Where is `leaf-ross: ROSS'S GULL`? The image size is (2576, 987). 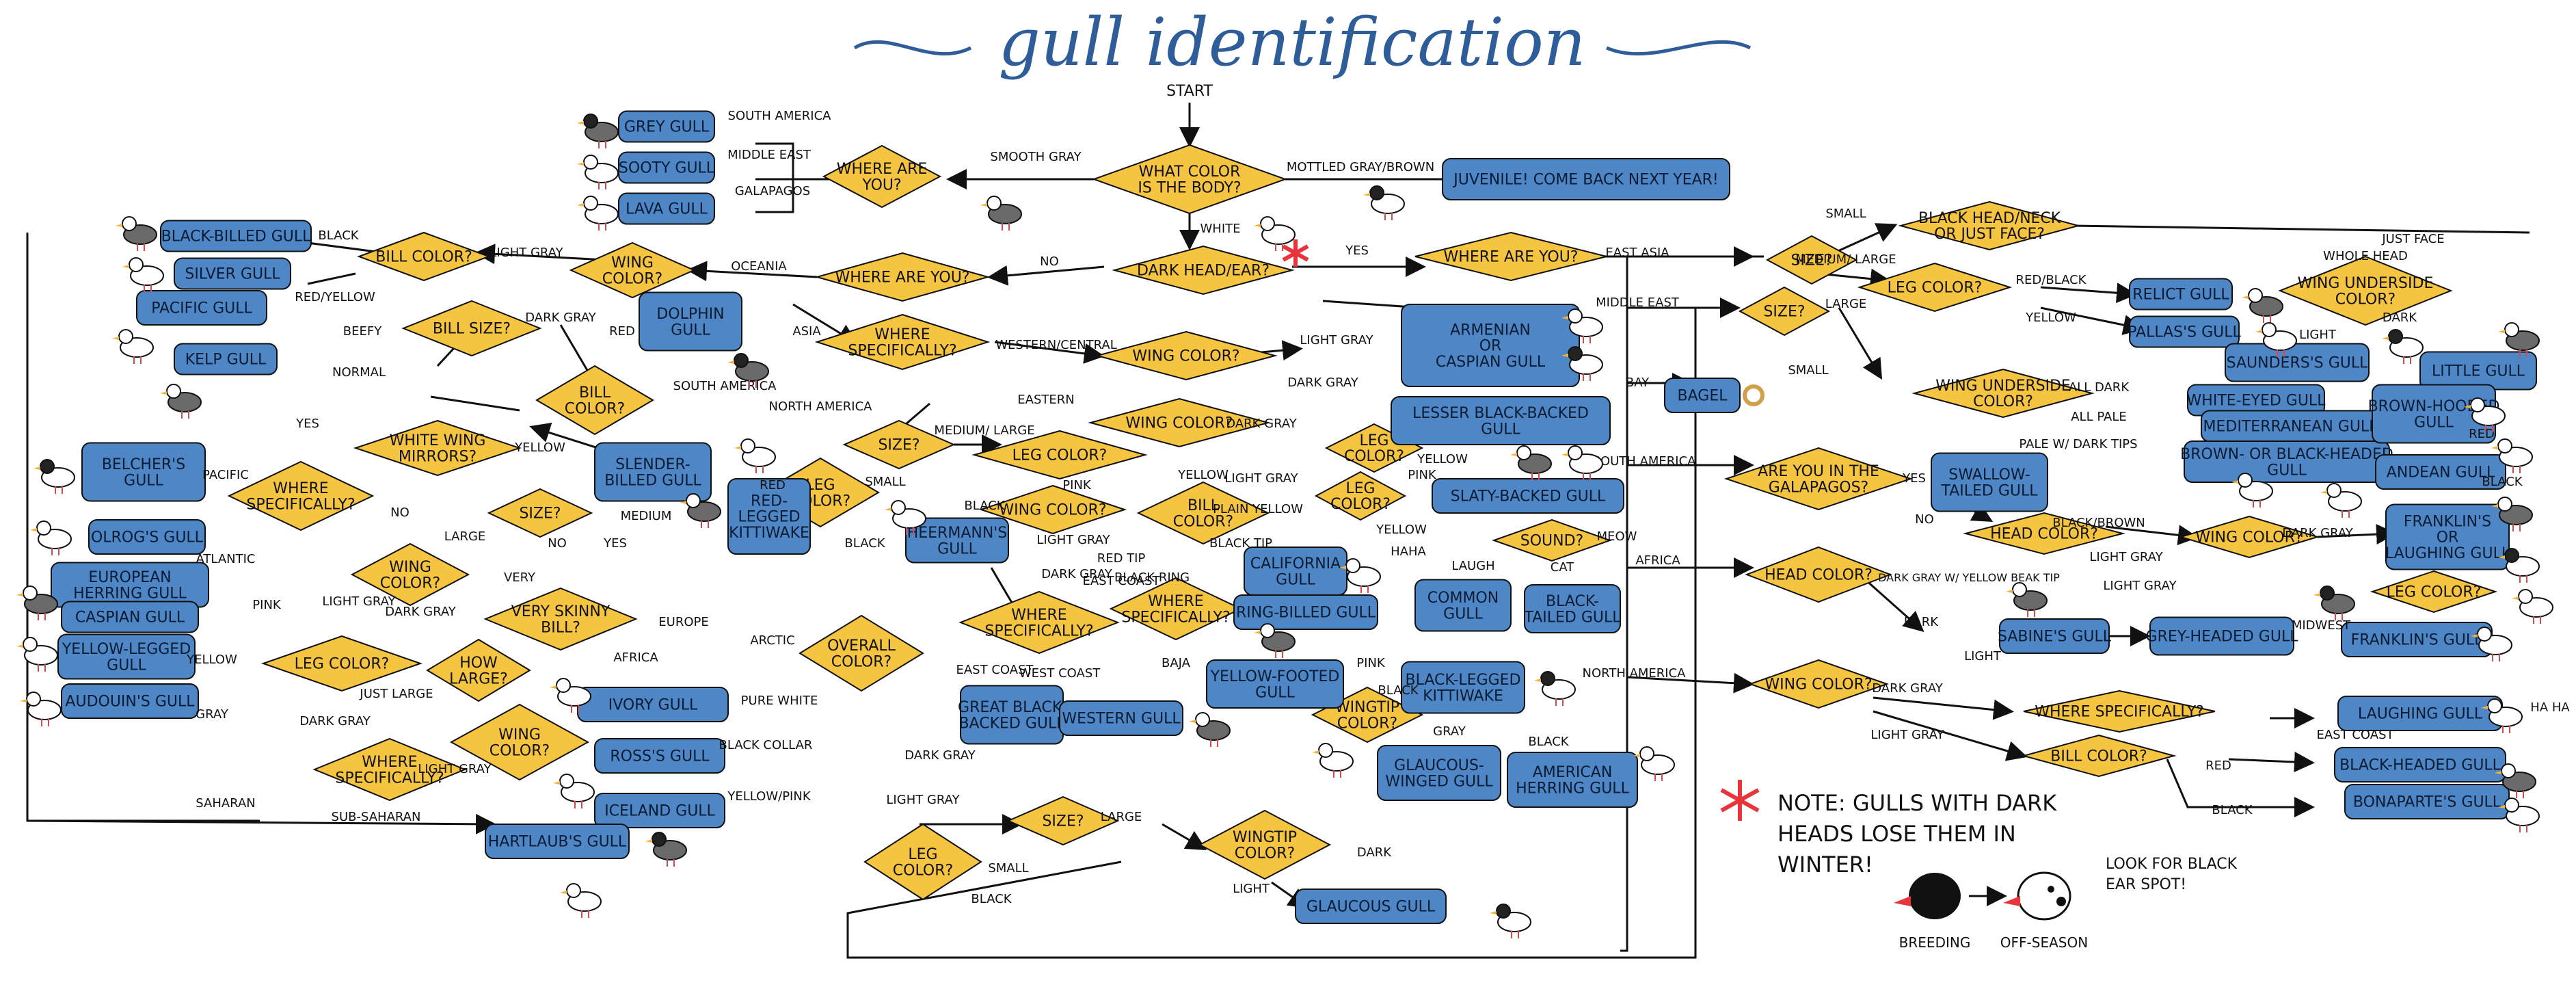 leaf-ross: ROSS'S GULL is located at coordinates (659, 756).